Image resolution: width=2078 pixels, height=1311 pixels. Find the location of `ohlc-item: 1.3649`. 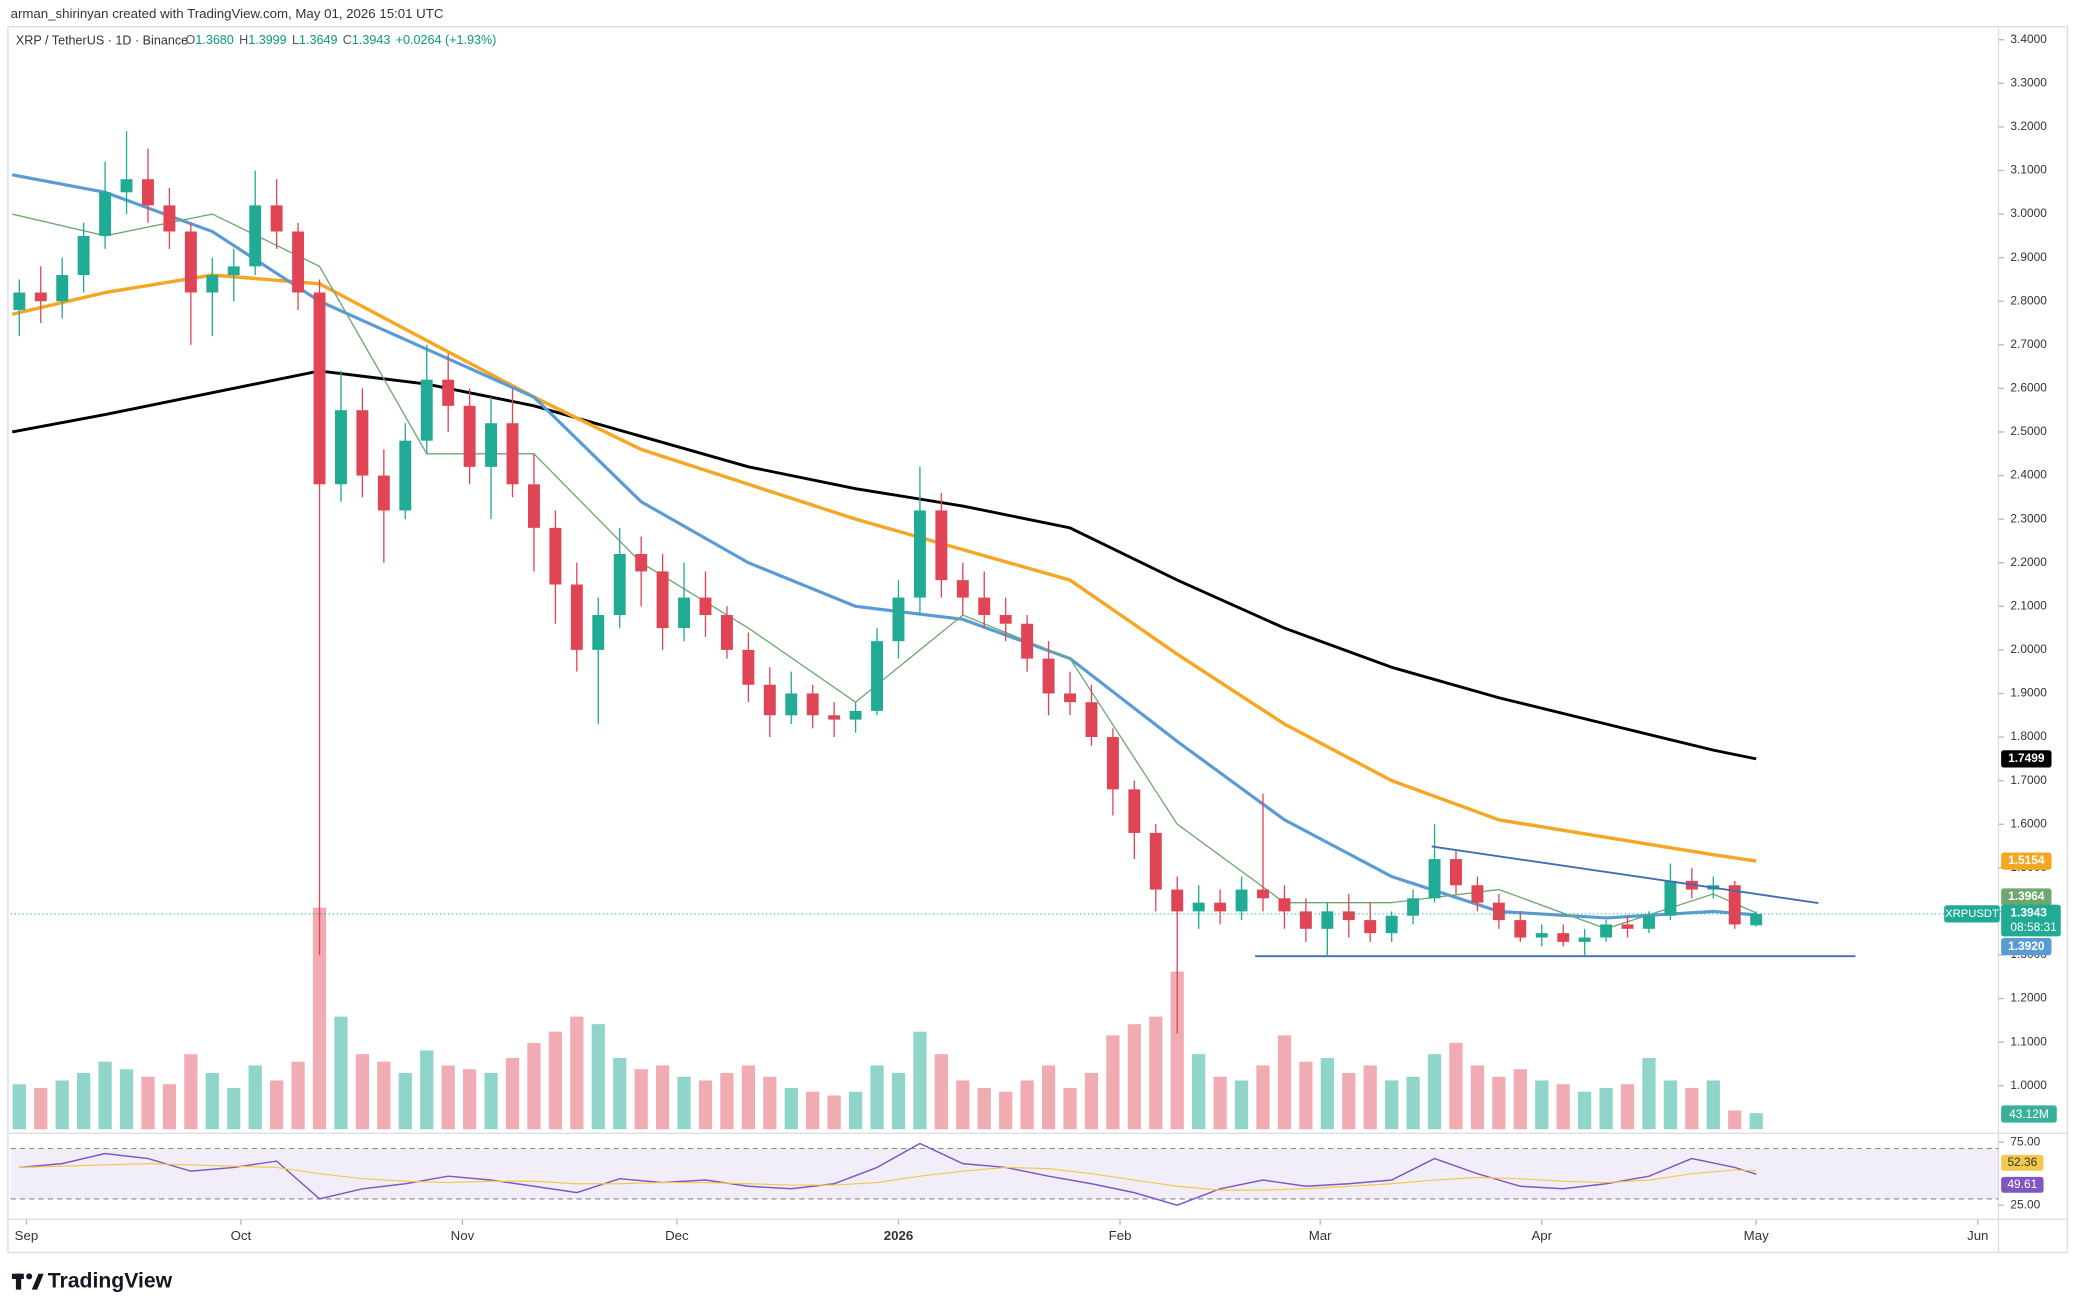

ohlc-item: 1.3649 is located at coordinates (318, 41).